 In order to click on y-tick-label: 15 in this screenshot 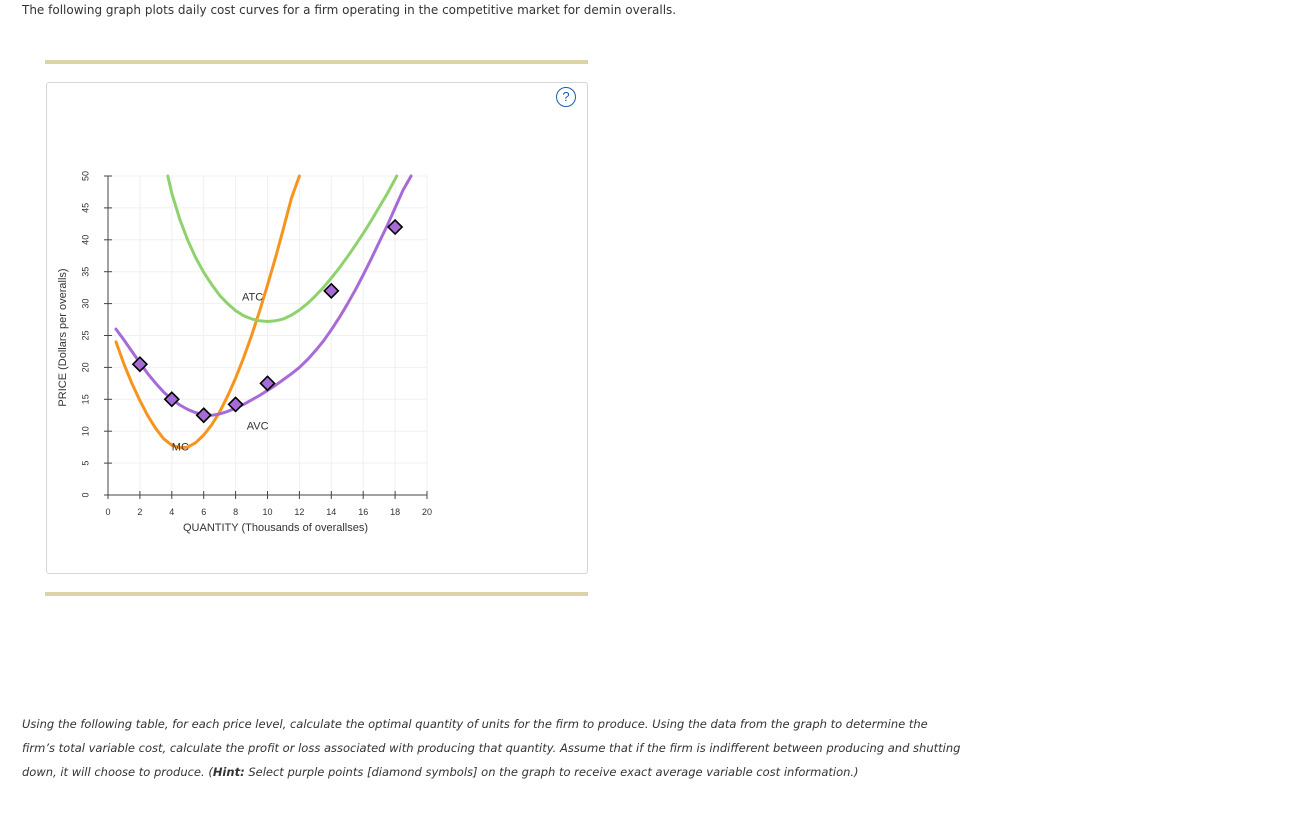, I will do `click(85, 399)`.